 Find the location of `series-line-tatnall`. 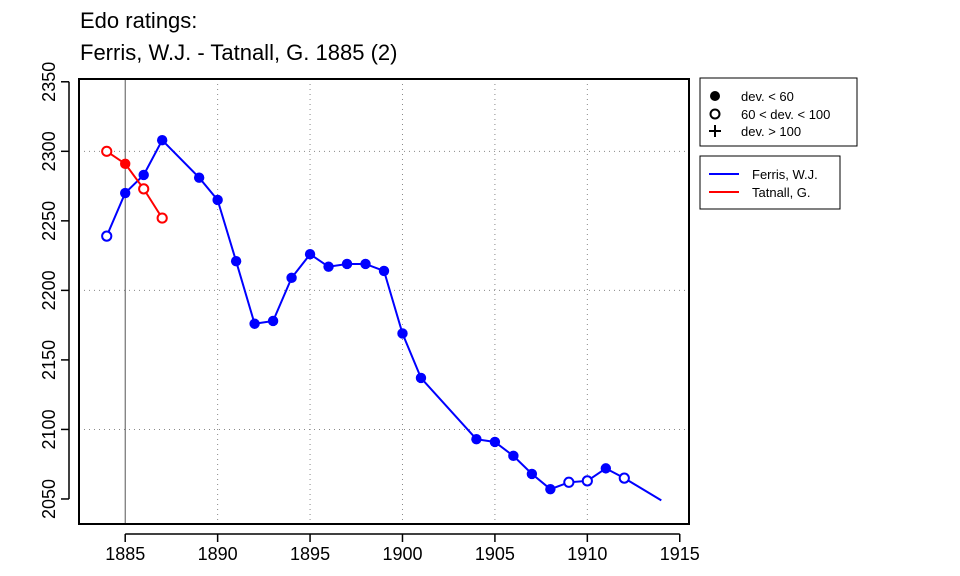

series-line-tatnall is located at coordinates (135, 184).